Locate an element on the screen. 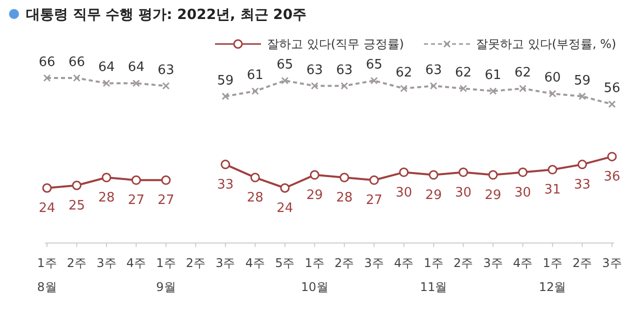 The width and height of the screenshot is (640, 323). data-label: 56 is located at coordinates (612, 88).